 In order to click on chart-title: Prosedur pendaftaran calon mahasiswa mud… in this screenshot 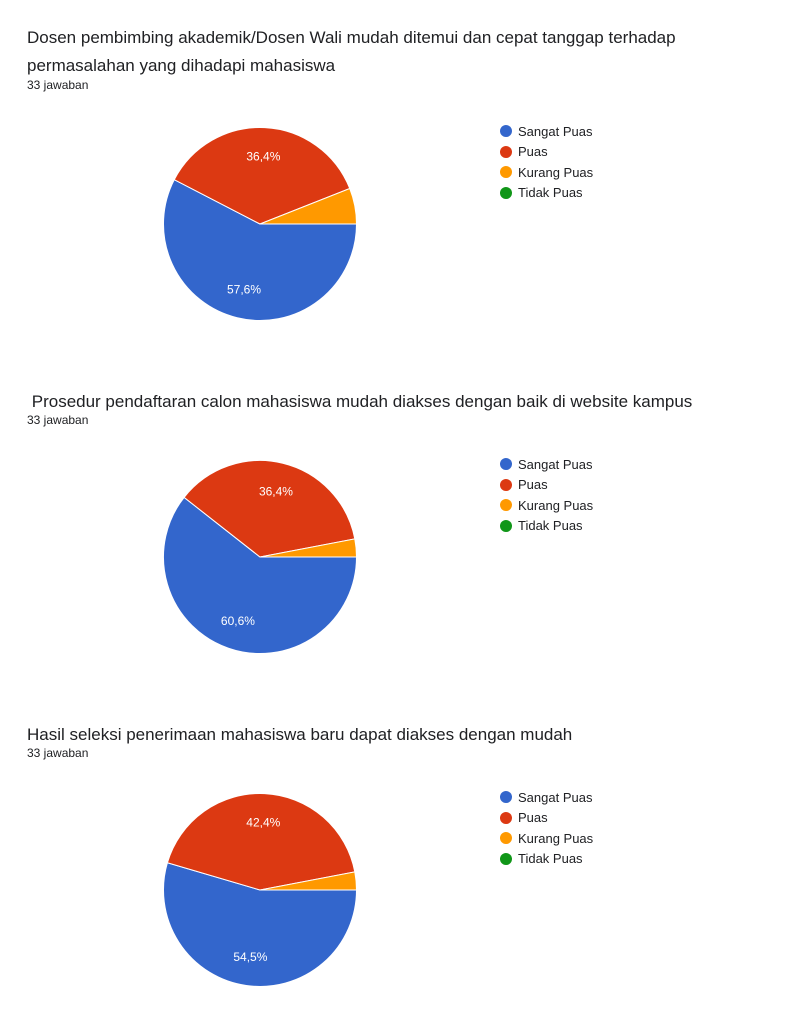, I will do `click(360, 401)`.